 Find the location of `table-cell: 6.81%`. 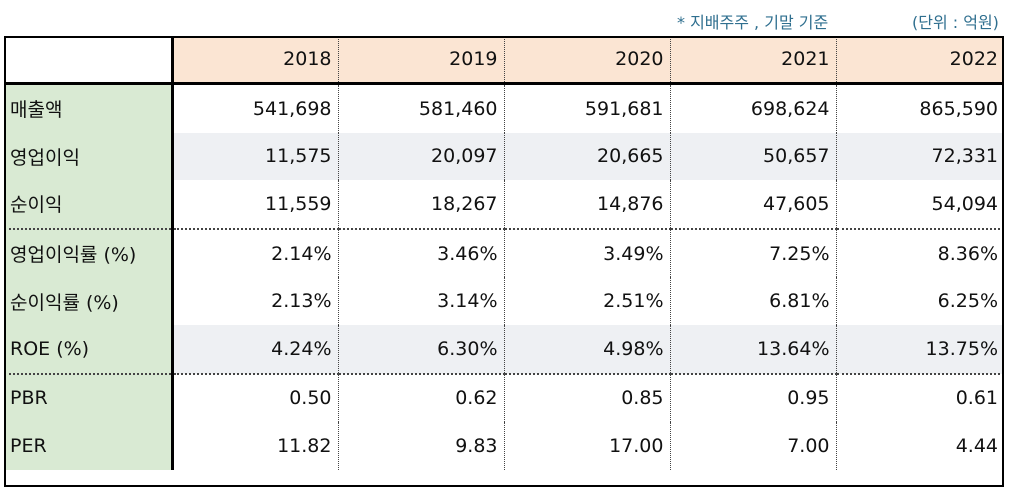

table-cell: 6.81% is located at coordinates (753, 301).